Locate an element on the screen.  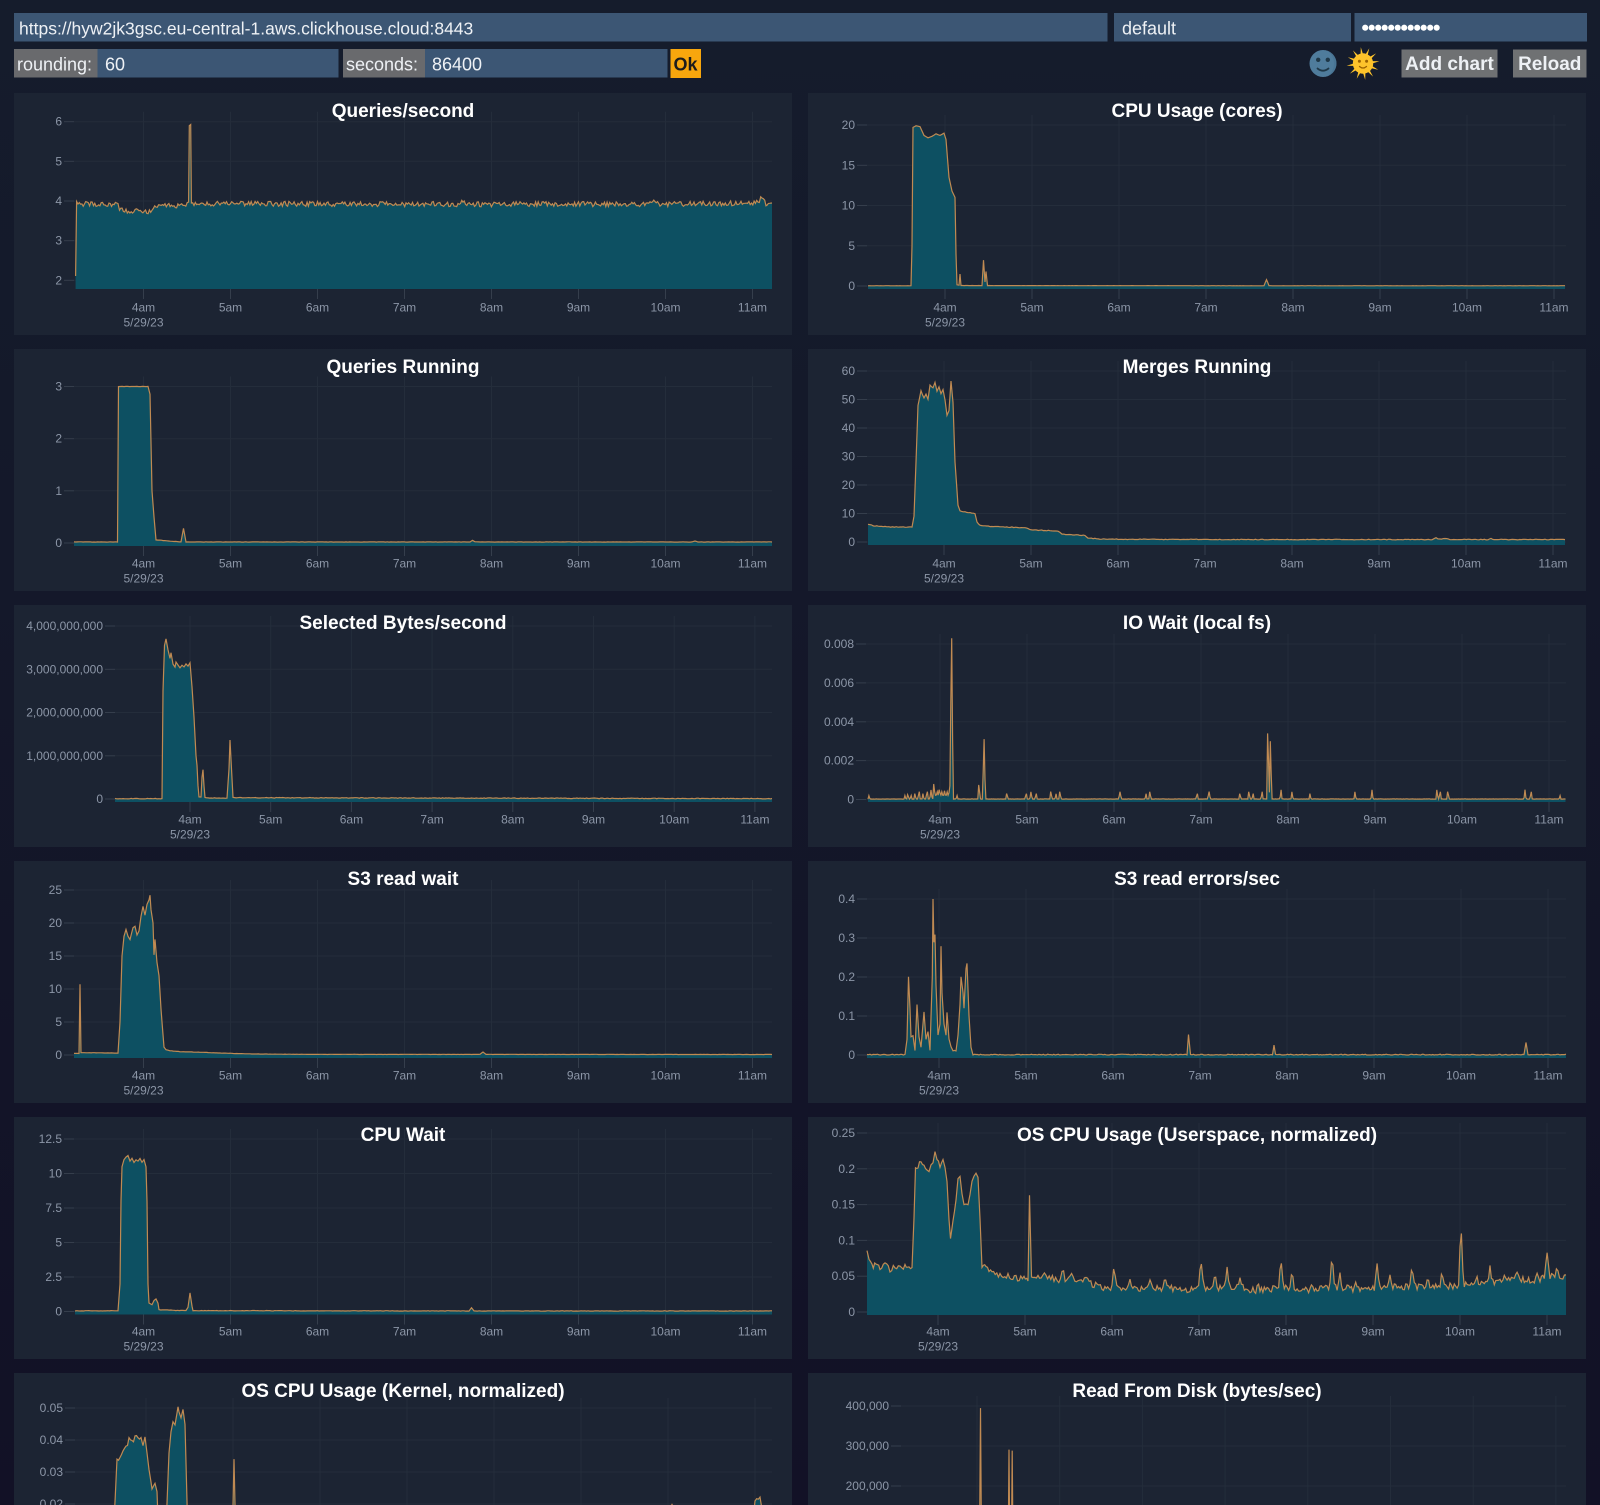
svg-text: 4,000,000,000 is located at coordinates (64, 626).